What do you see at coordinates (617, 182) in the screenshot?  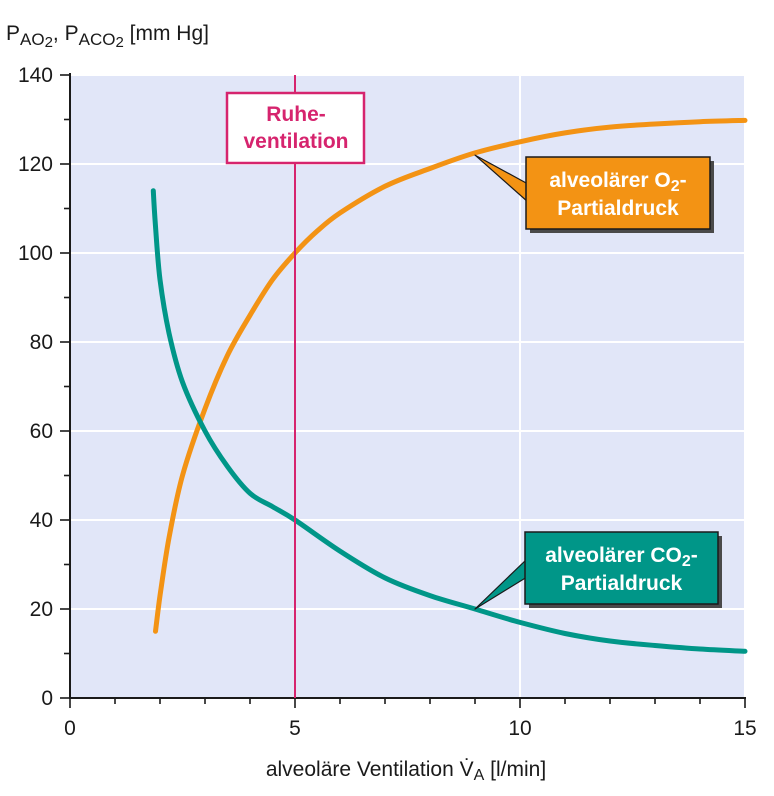 I see `annotation-text-line1: alveolärer O2-` at bounding box center [617, 182].